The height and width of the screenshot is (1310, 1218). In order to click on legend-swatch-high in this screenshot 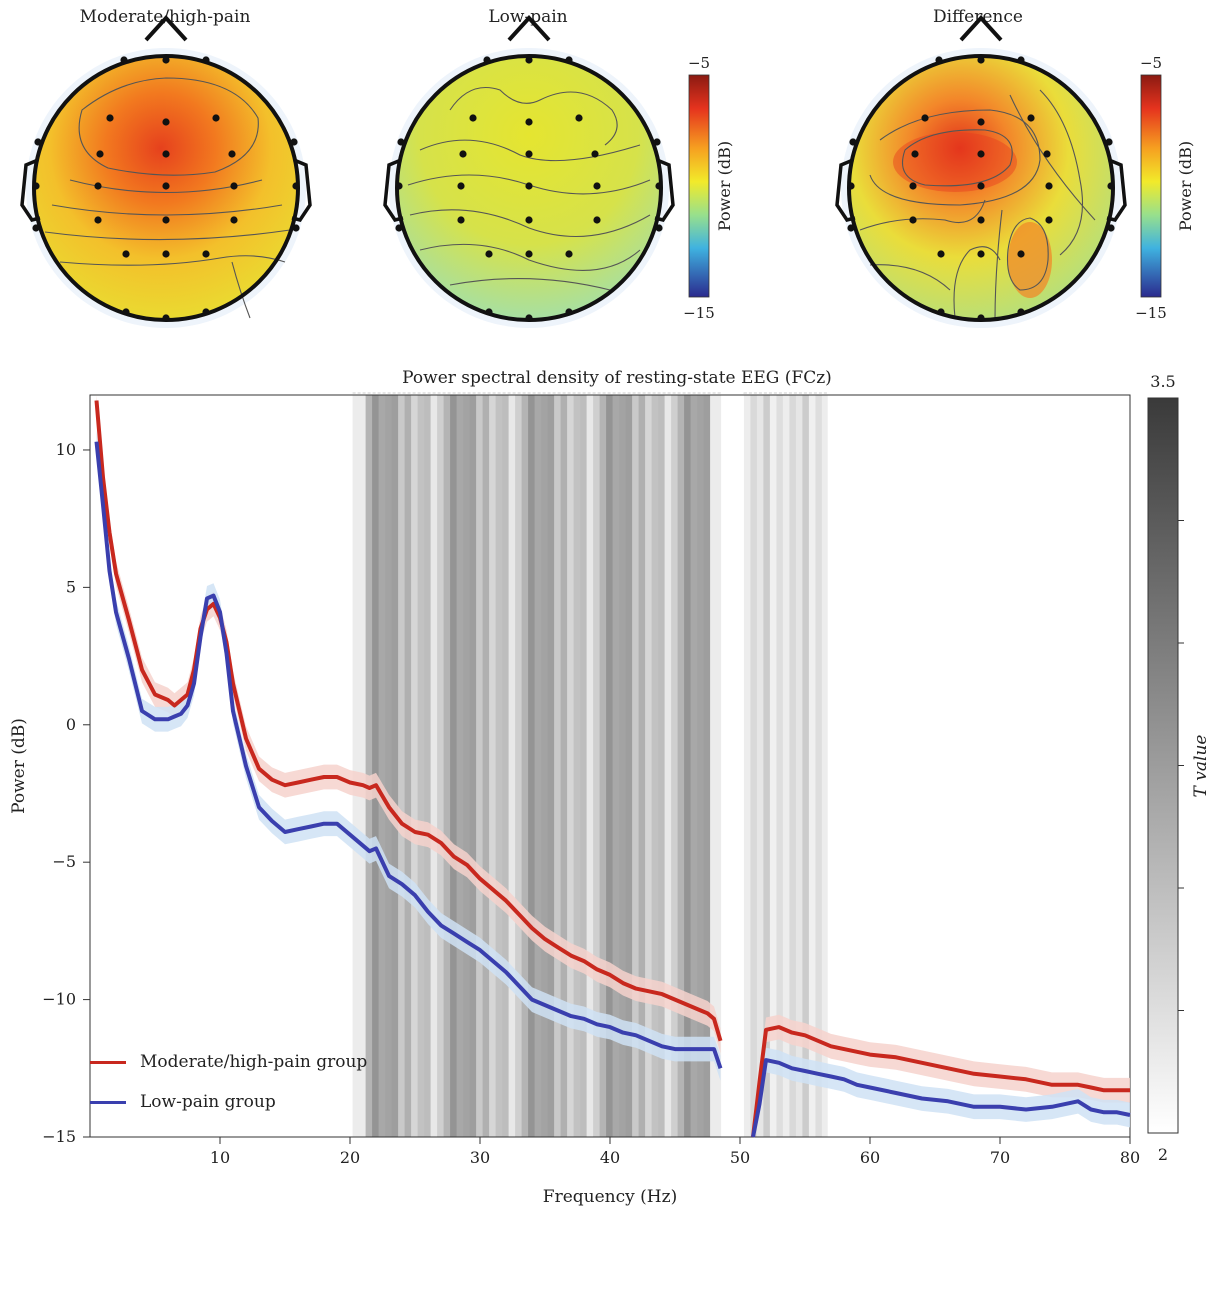, I will do `click(108, 1062)`.